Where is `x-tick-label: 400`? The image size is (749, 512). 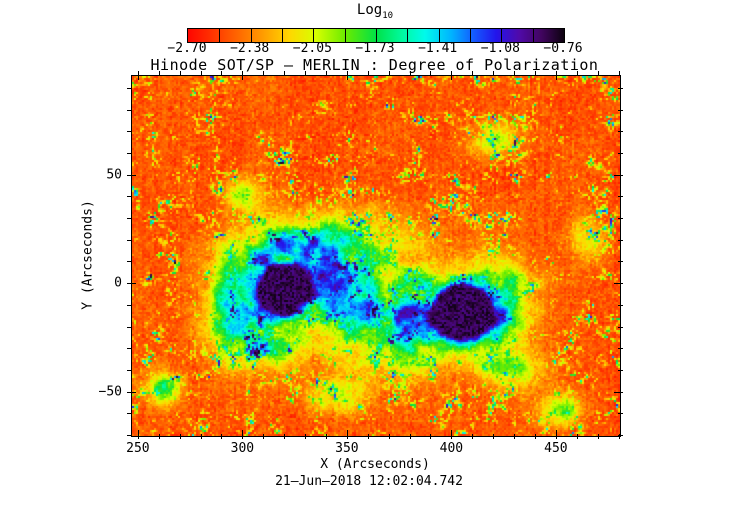 x-tick-label: 400 is located at coordinates (451, 448).